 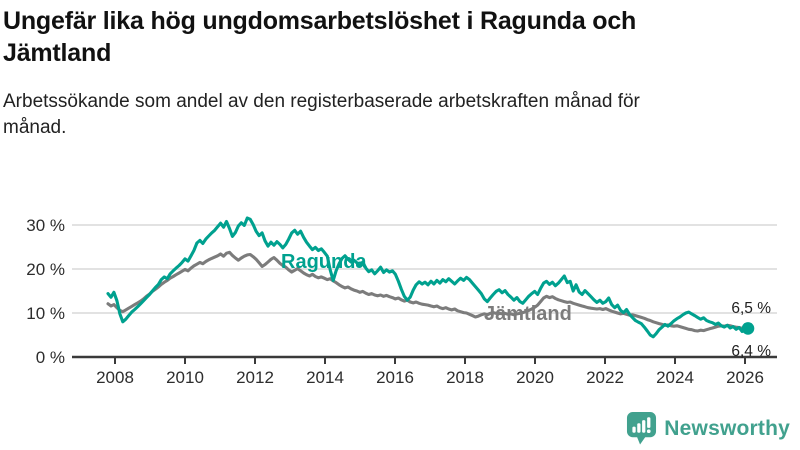 I want to click on series-annotations: Ragunda Jämtland 6,5 % 6,4 %, so click(x=526, y=305).